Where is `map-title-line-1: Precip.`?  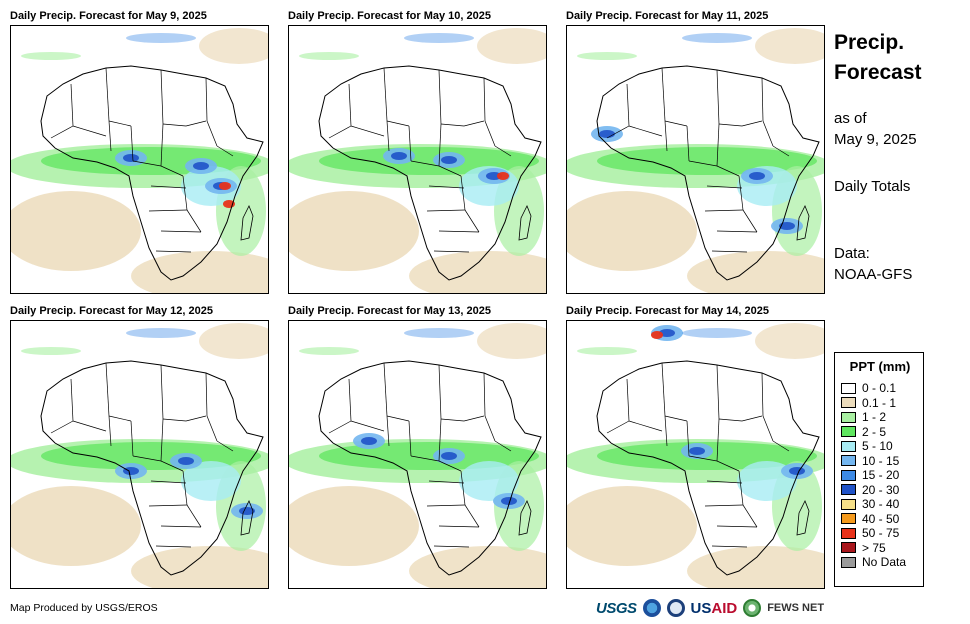
map-title-line-1: Precip. is located at coordinates (869, 42).